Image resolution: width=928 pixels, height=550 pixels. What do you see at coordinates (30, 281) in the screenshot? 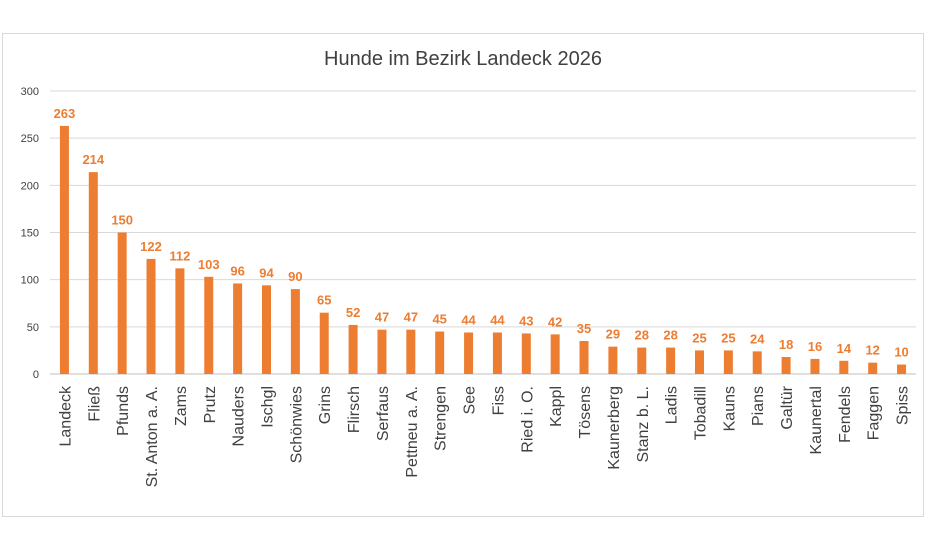
I see `y-tick-label: 100` at bounding box center [30, 281].